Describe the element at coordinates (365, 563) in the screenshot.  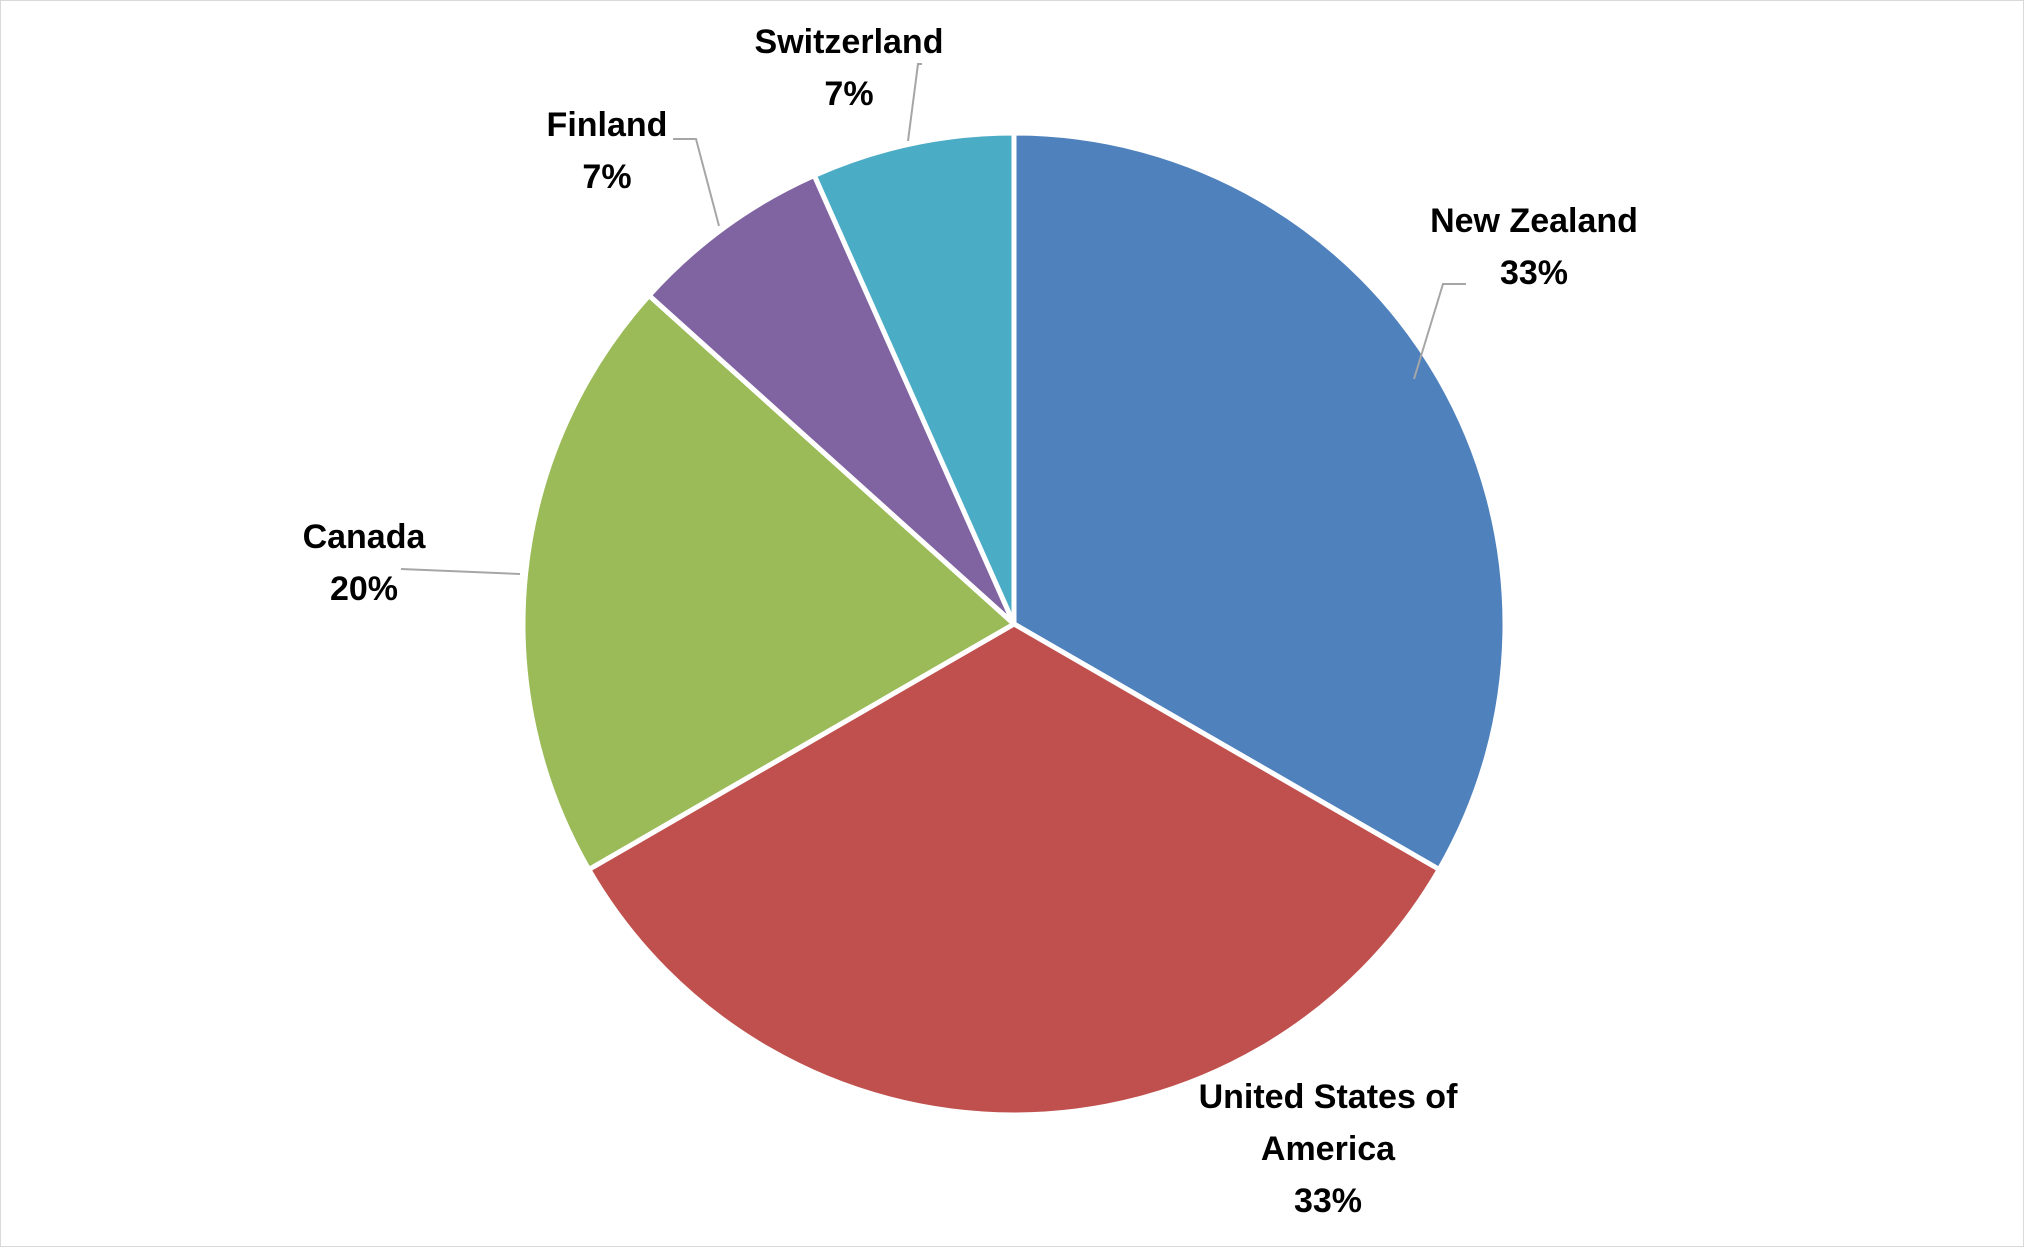
I see `data-label-canada: Canada 20%` at that location.